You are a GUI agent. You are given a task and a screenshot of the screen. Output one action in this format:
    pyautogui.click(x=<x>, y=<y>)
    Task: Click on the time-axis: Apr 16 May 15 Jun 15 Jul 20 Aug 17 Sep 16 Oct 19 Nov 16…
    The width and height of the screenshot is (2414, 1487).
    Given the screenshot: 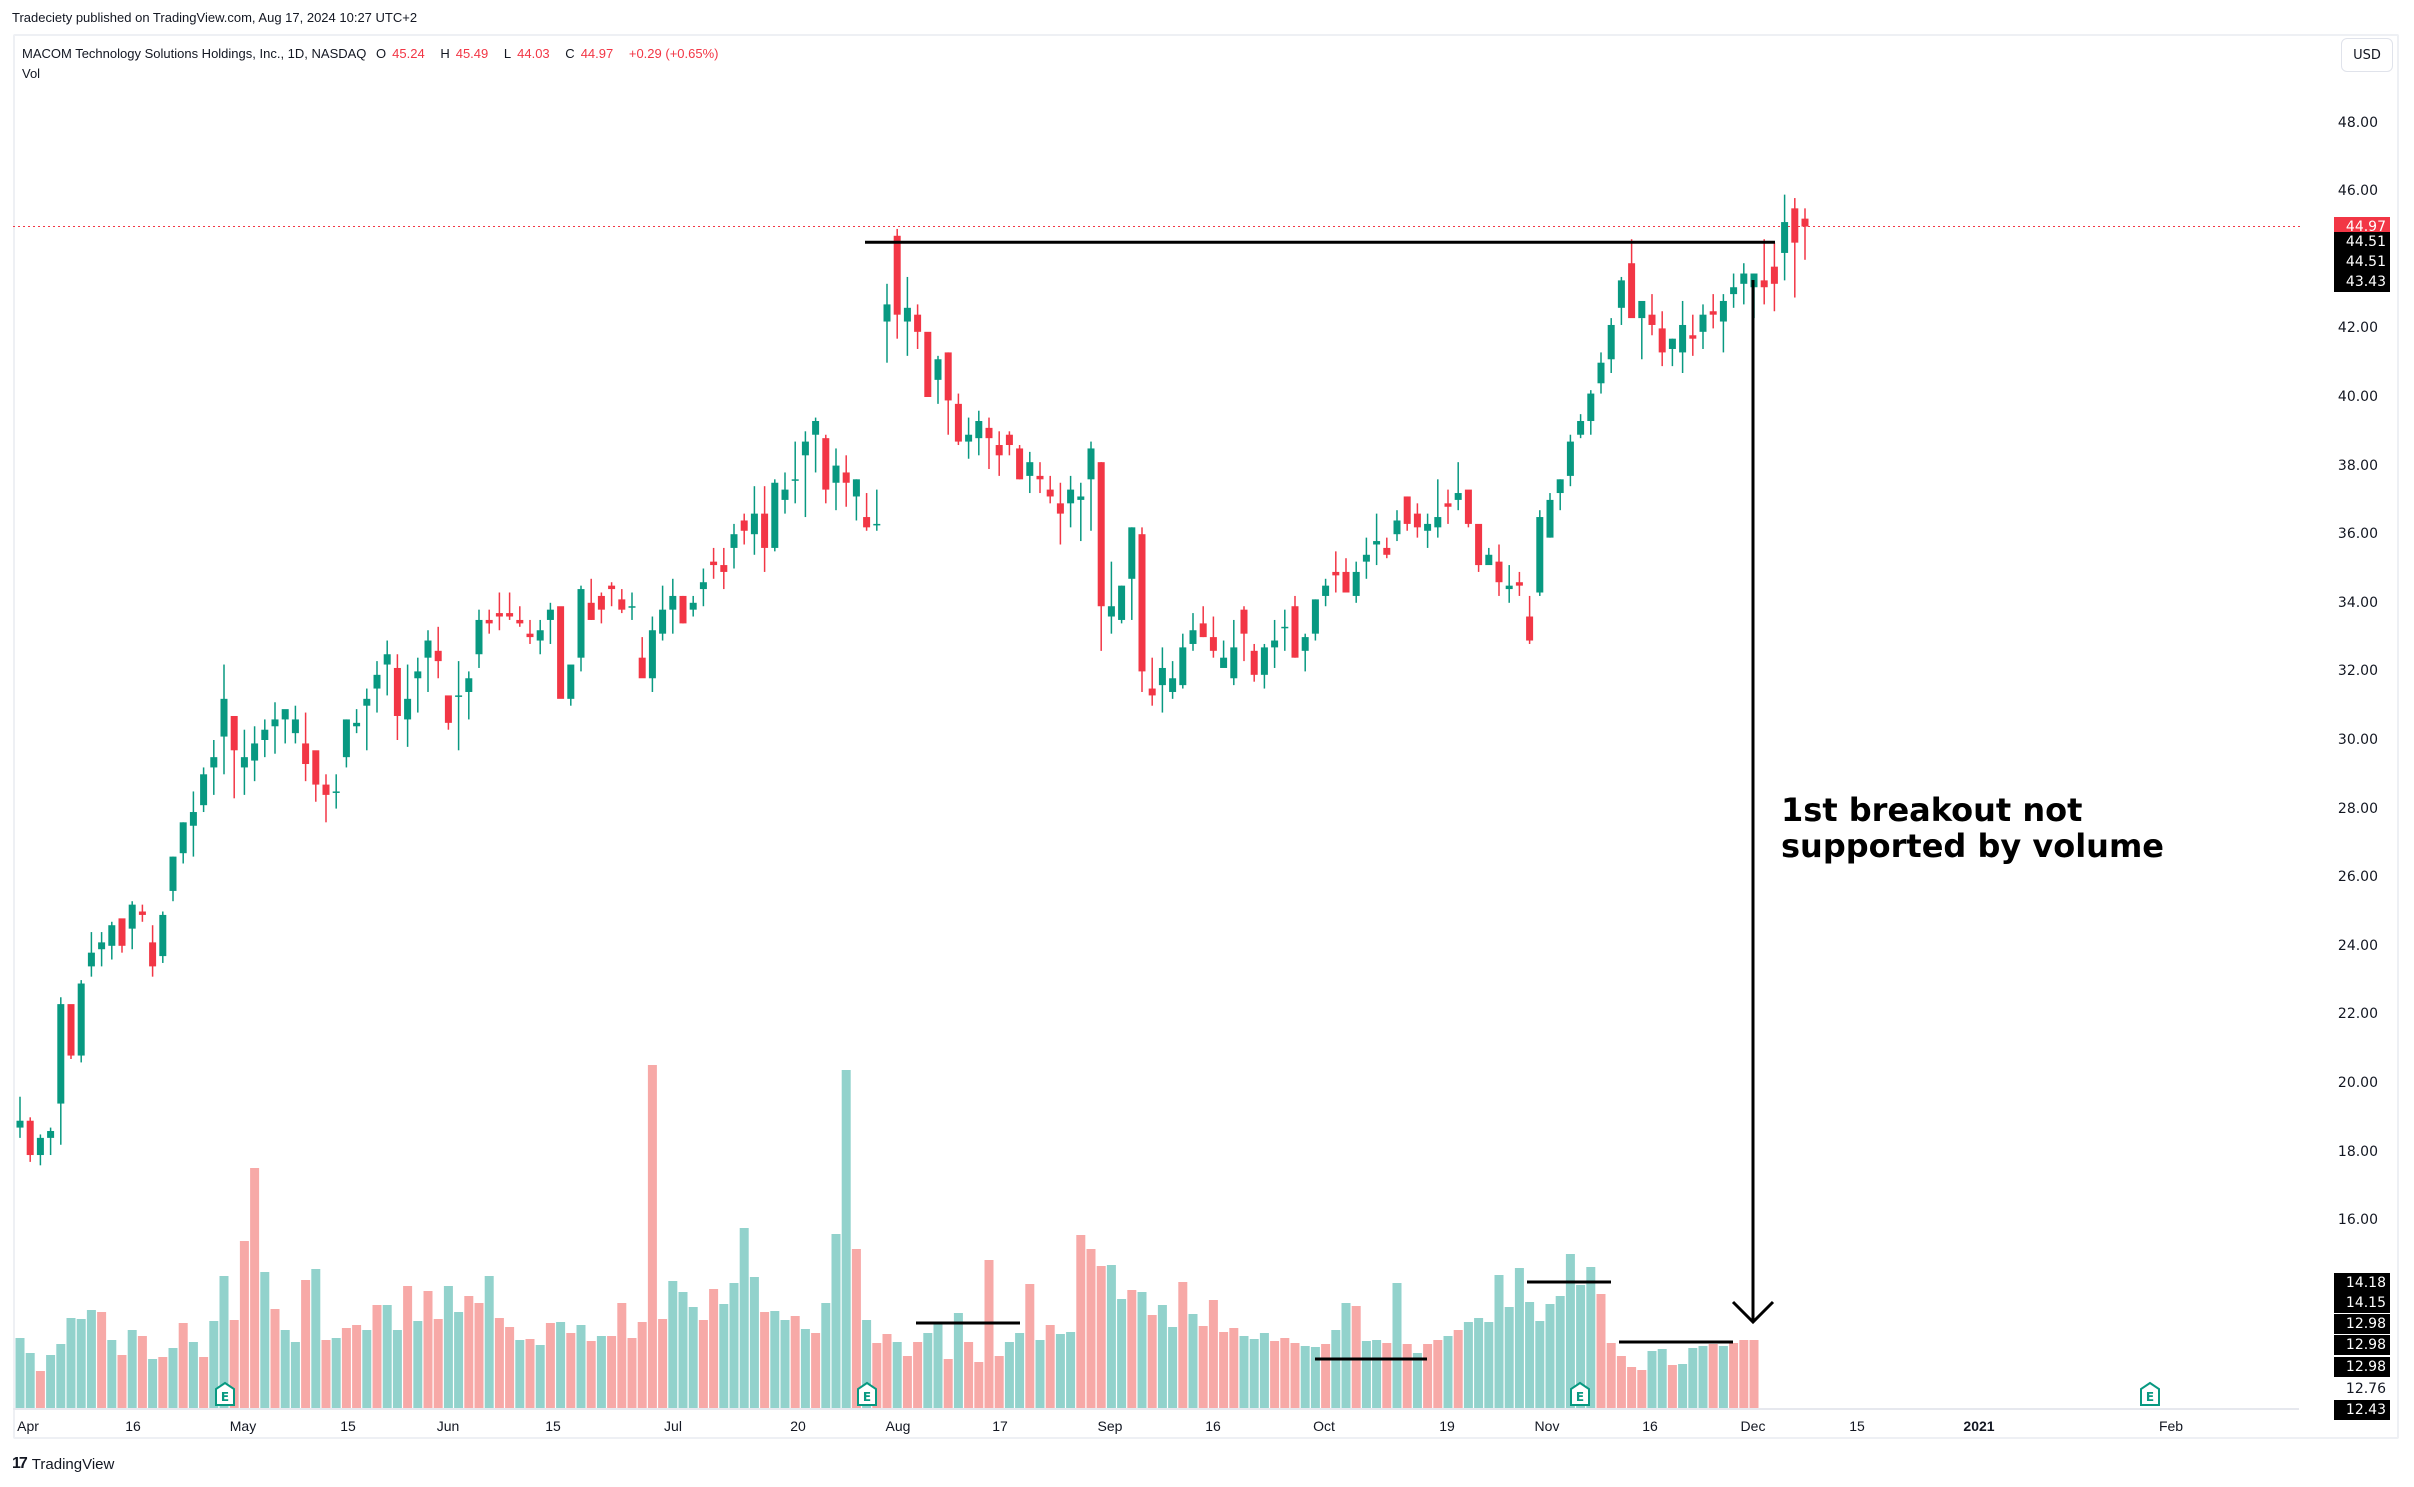 What is the action you would take?
    pyautogui.click(x=1156, y=1424)
    